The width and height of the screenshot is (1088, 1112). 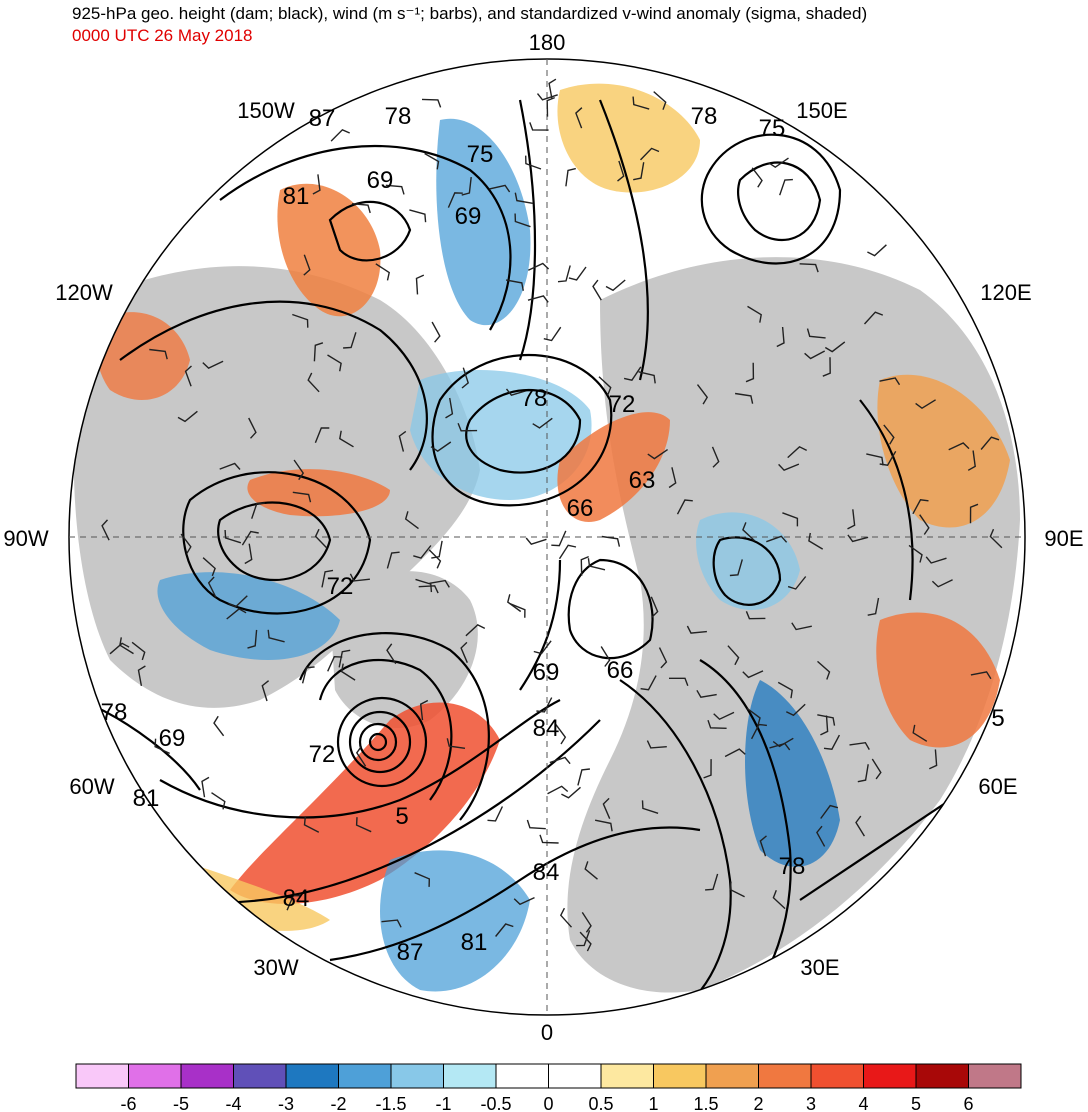 I want to click on contour-label: 75, so click(x=480, y=154).